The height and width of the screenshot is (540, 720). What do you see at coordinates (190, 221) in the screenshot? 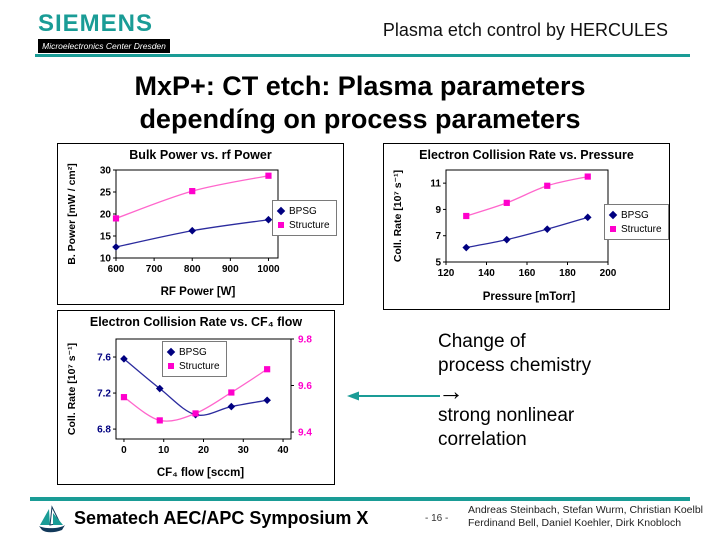
I see `plot-area: 600 700 800 900 1000 10 15 20 25 30` at bounding box center [190, 221].